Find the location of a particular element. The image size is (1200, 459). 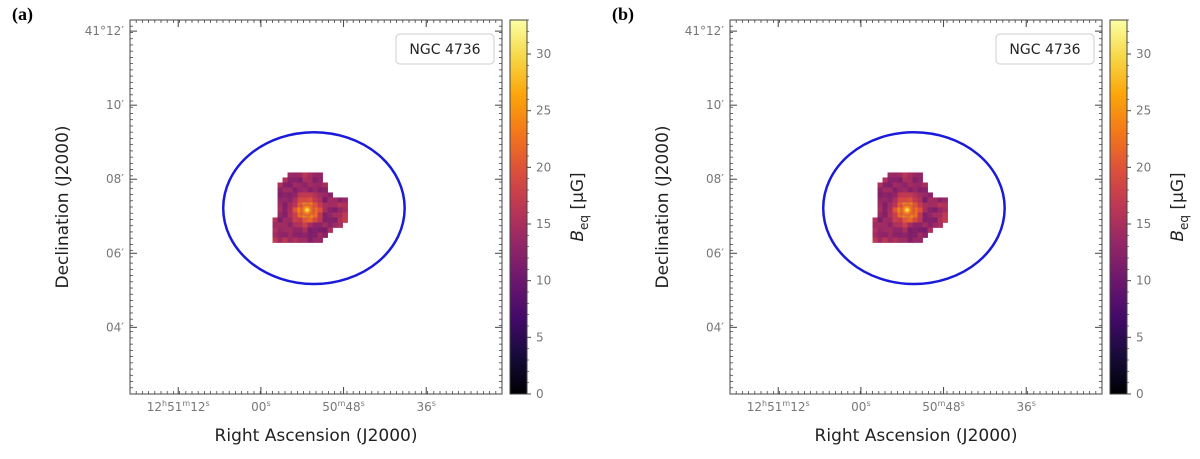

panel-label: (a) is located at coordinates (22, 14).